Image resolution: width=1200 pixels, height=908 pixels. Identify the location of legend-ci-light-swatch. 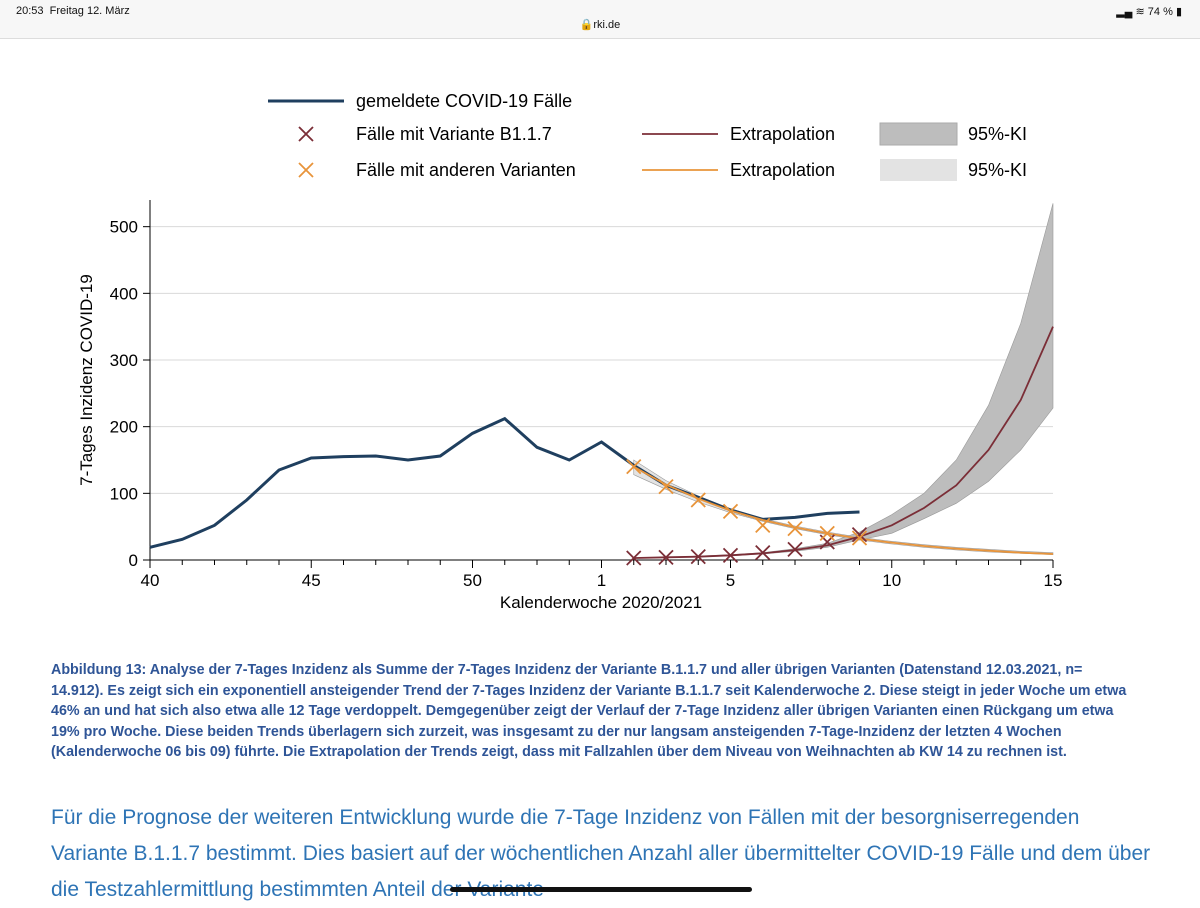
(918, 170).